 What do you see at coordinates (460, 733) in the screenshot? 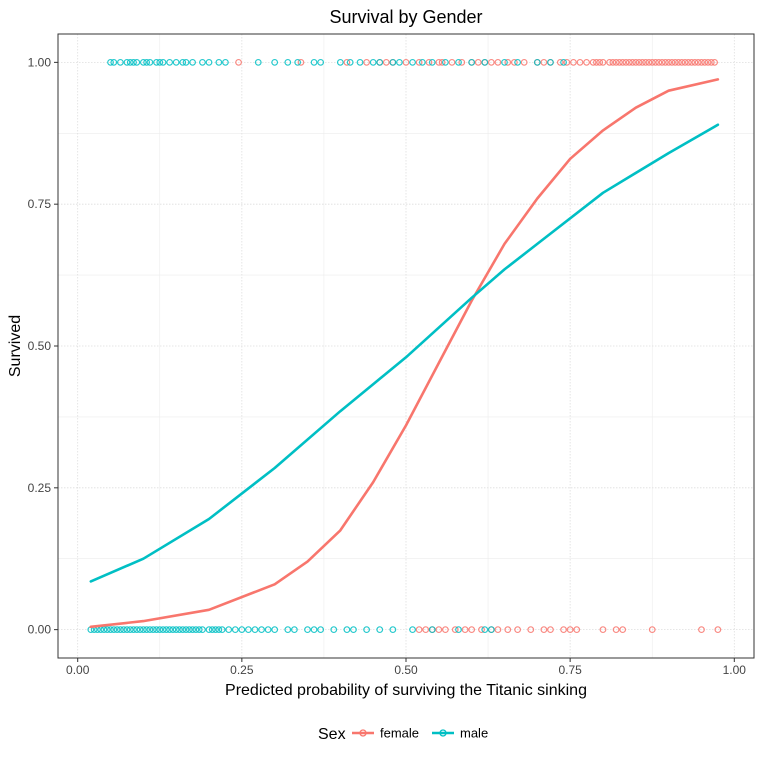
I see `legend-entry-male: male` at bounding box center [460, 733].